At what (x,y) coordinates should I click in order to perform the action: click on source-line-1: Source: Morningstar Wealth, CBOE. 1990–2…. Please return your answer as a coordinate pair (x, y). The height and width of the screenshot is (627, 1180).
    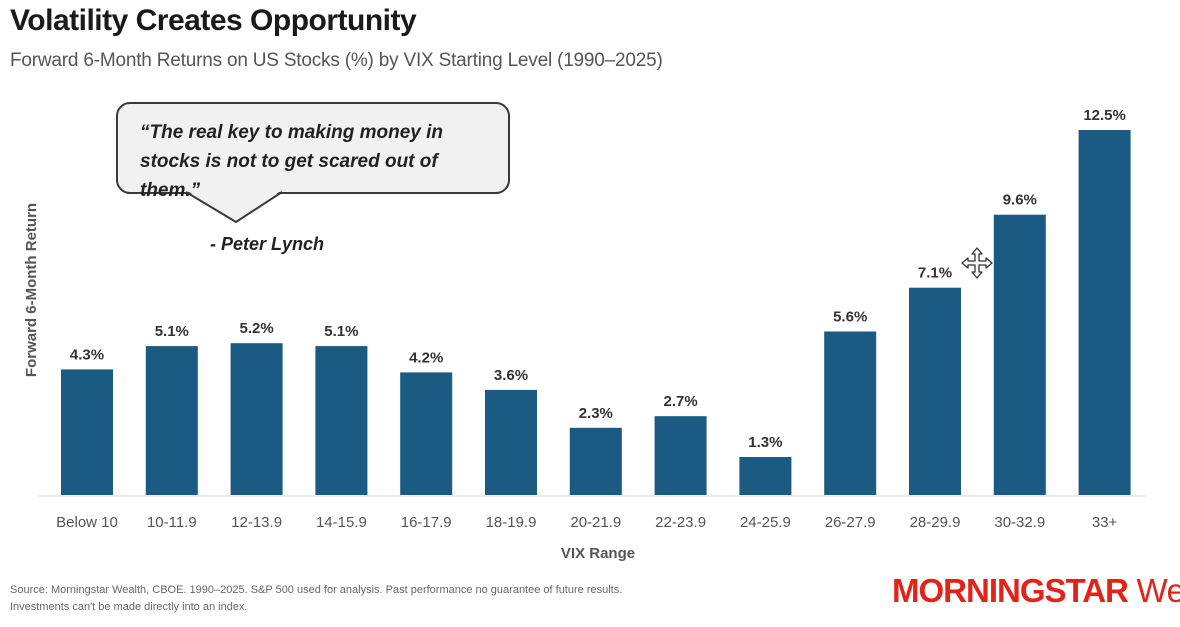
    Looking at the image, I should click on (316, 590).